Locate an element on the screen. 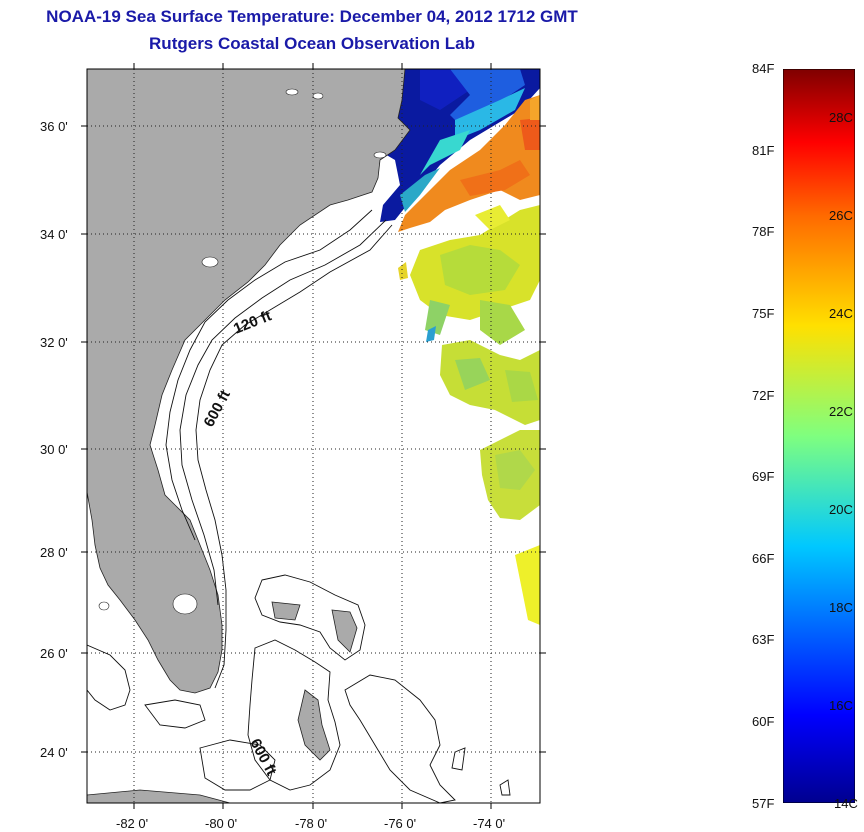  lon-label-76: -76 0' is located at coordinates (400, 823).